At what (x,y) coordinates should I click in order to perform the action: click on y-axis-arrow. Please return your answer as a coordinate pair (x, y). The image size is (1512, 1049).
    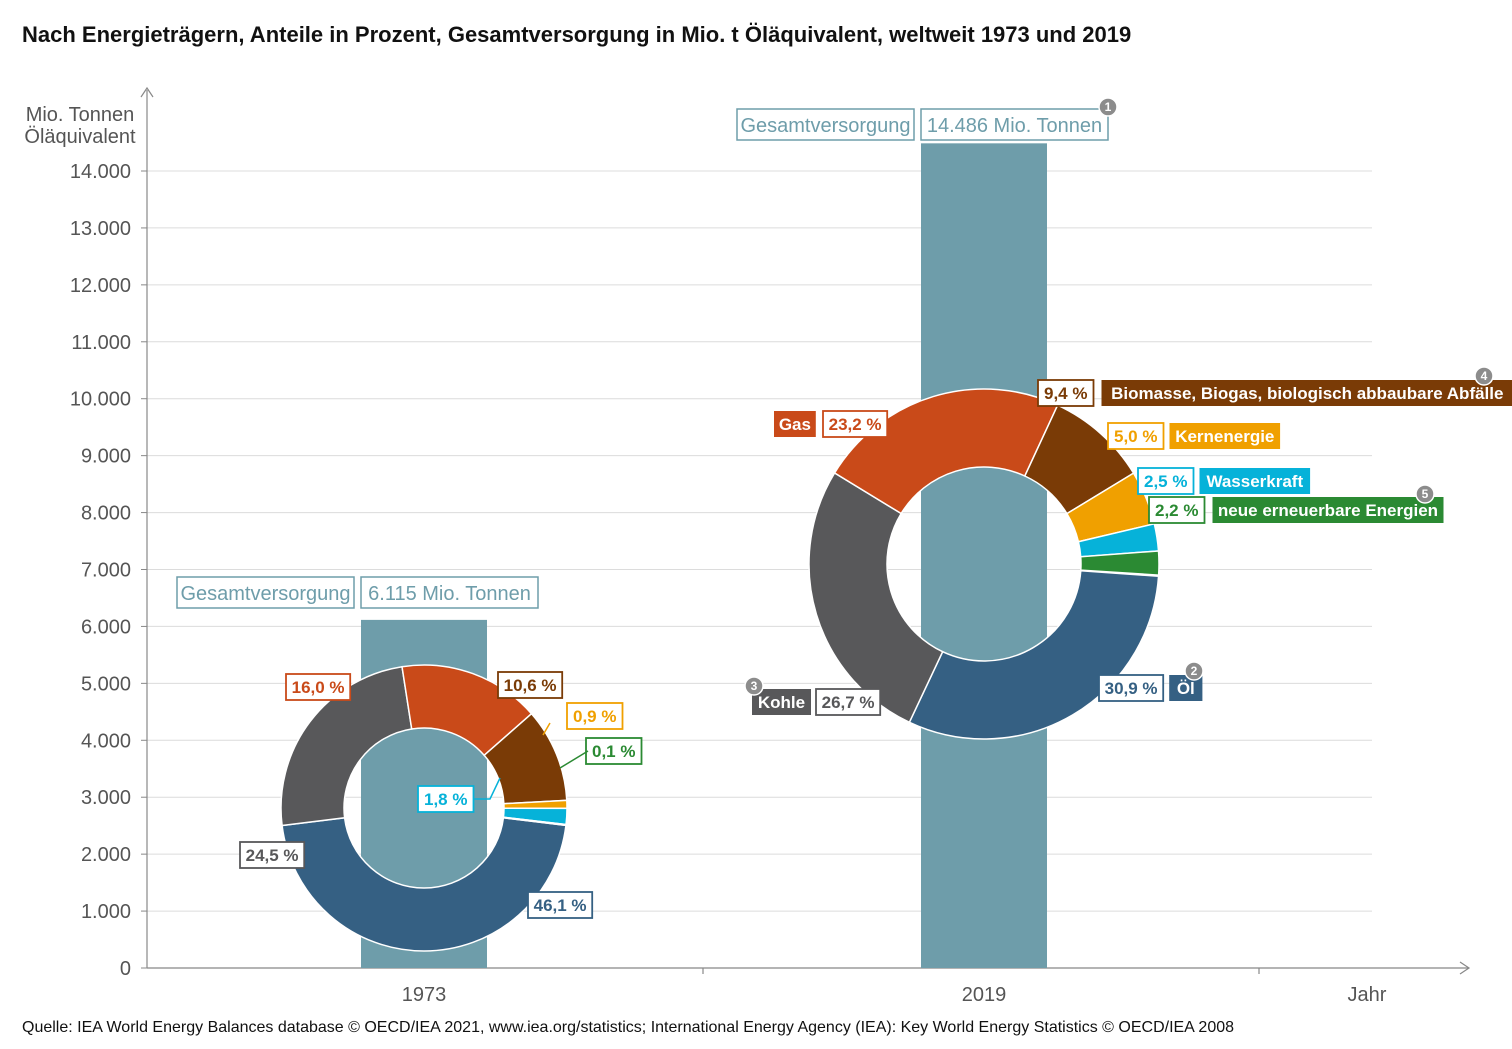
    Looking at the image, I should click on (147, 92).